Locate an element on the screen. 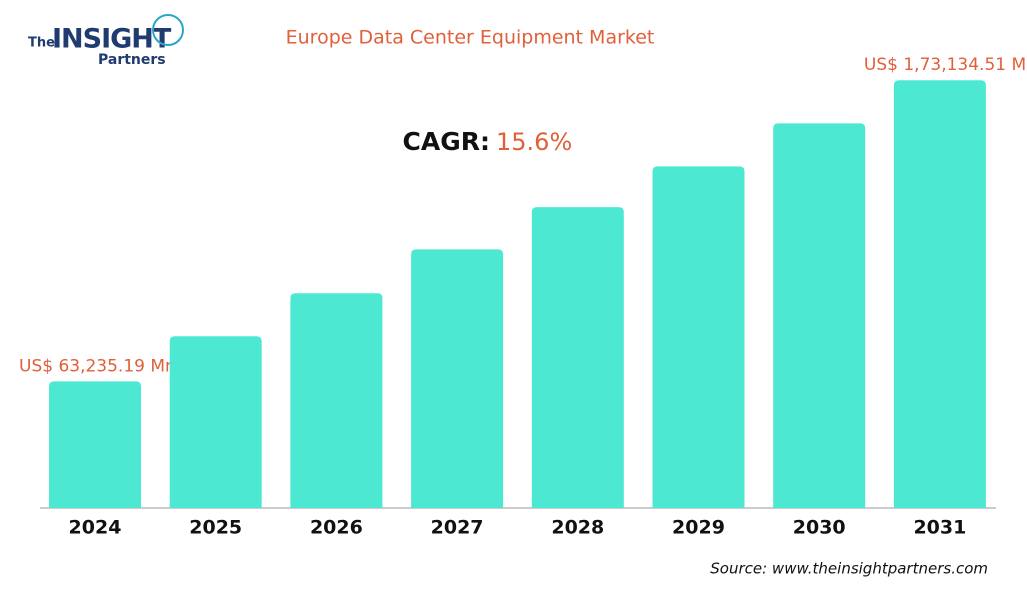 The image size is (1027, 591). x-tick-label: 2027 is located at coordinates (457, 528).